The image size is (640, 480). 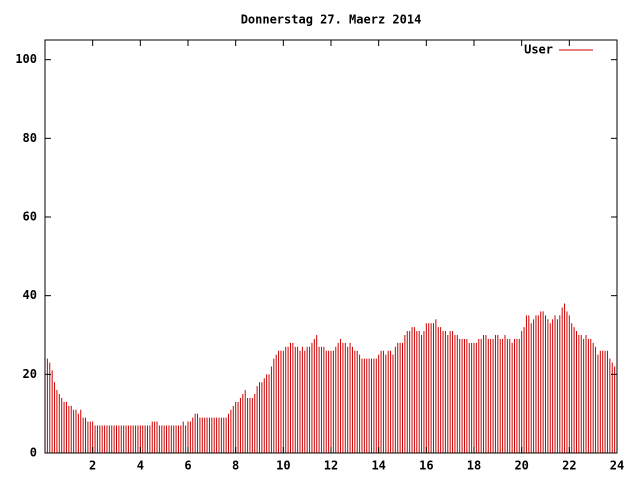 I want to click on y-tick-label: 20, so click(x=30, y=374).